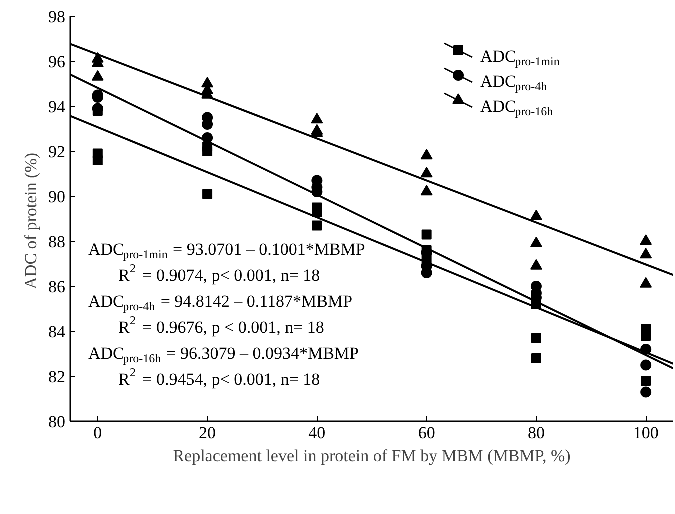  I want to click on x-tick-label: 80, so click(536, 433).